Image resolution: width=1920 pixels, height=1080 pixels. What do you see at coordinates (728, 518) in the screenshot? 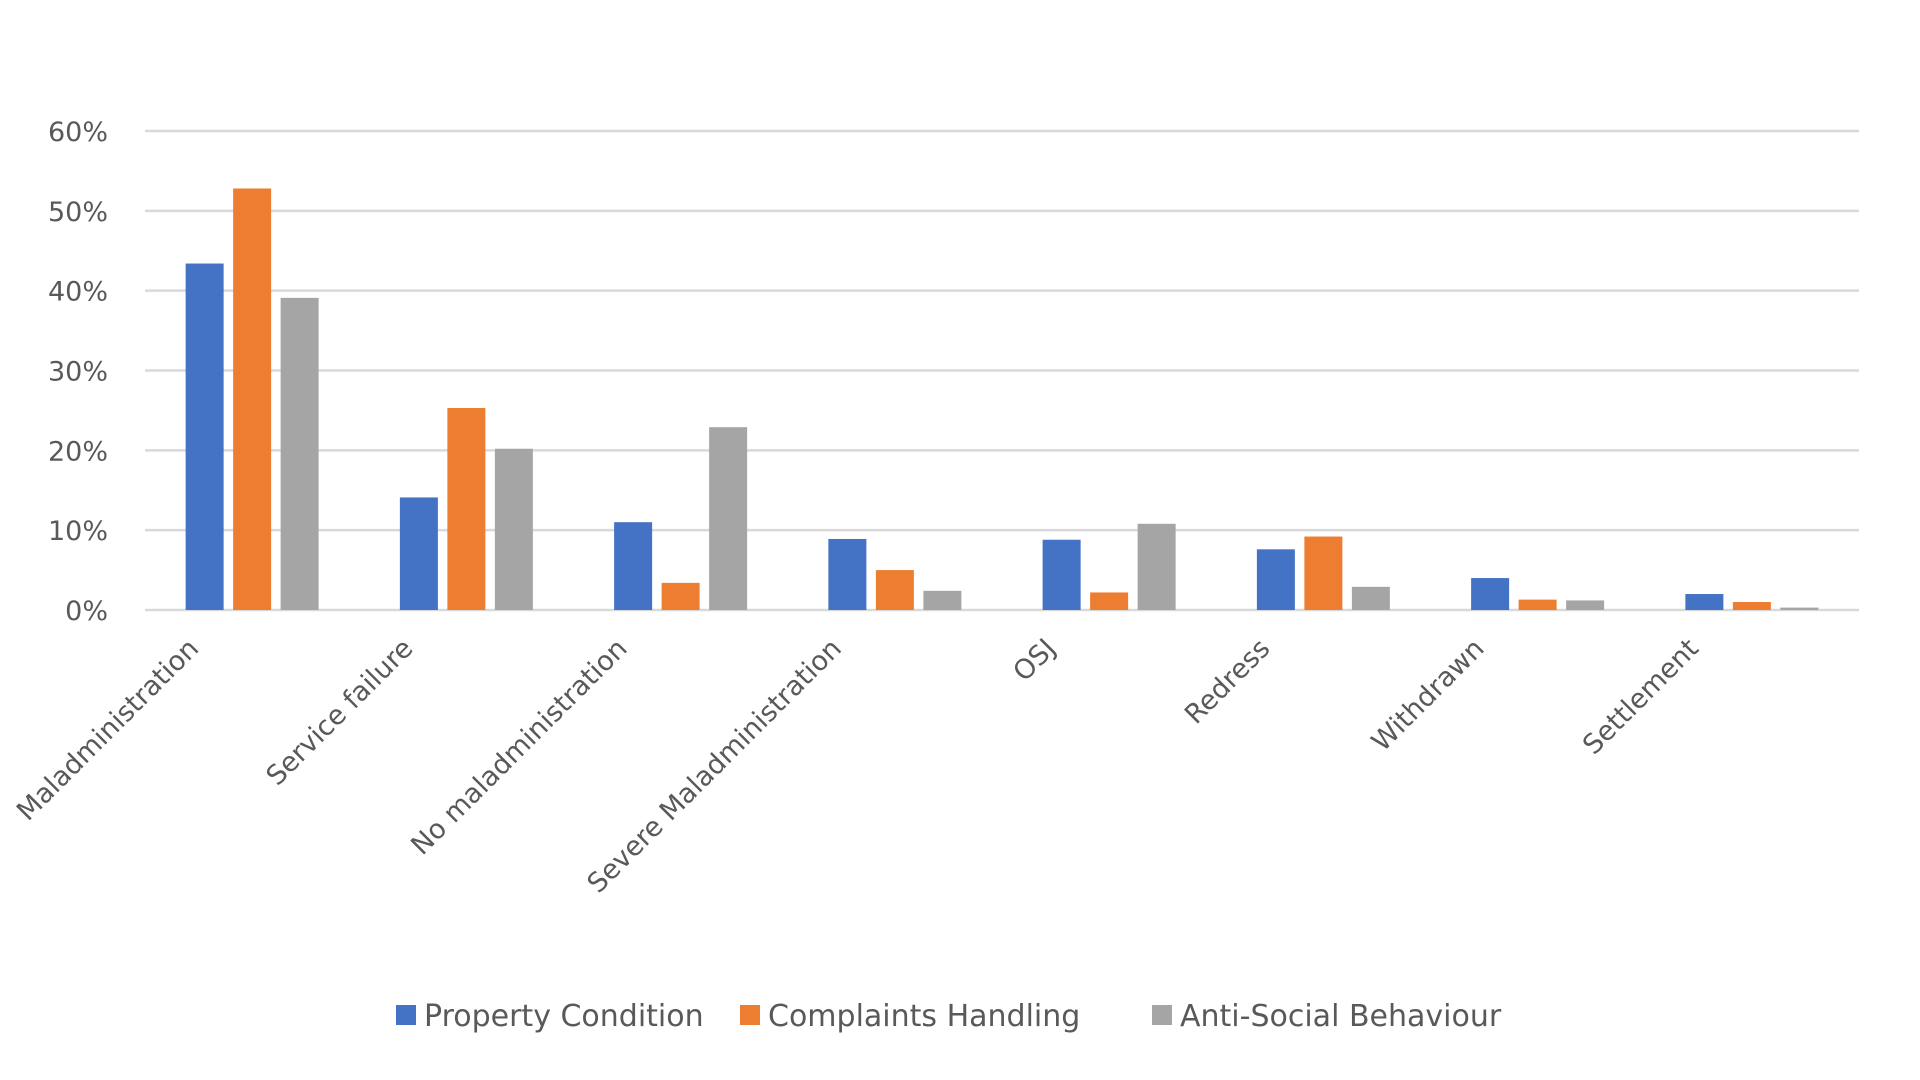
I see `bar-anti-social-behaviour-no-maladministration` at bounding box center [728, 518].